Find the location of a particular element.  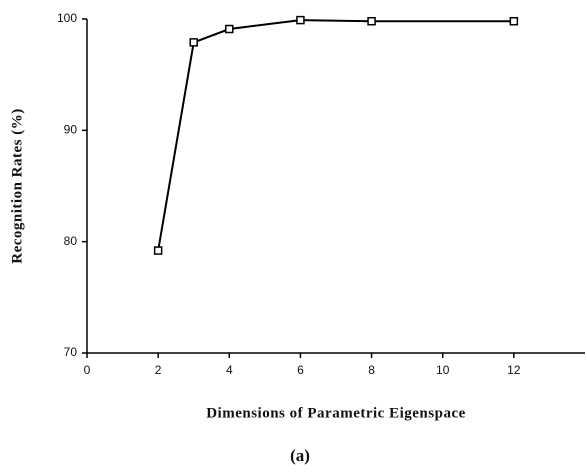

x-tick-label: 4 is located at coordinates (229, 370).